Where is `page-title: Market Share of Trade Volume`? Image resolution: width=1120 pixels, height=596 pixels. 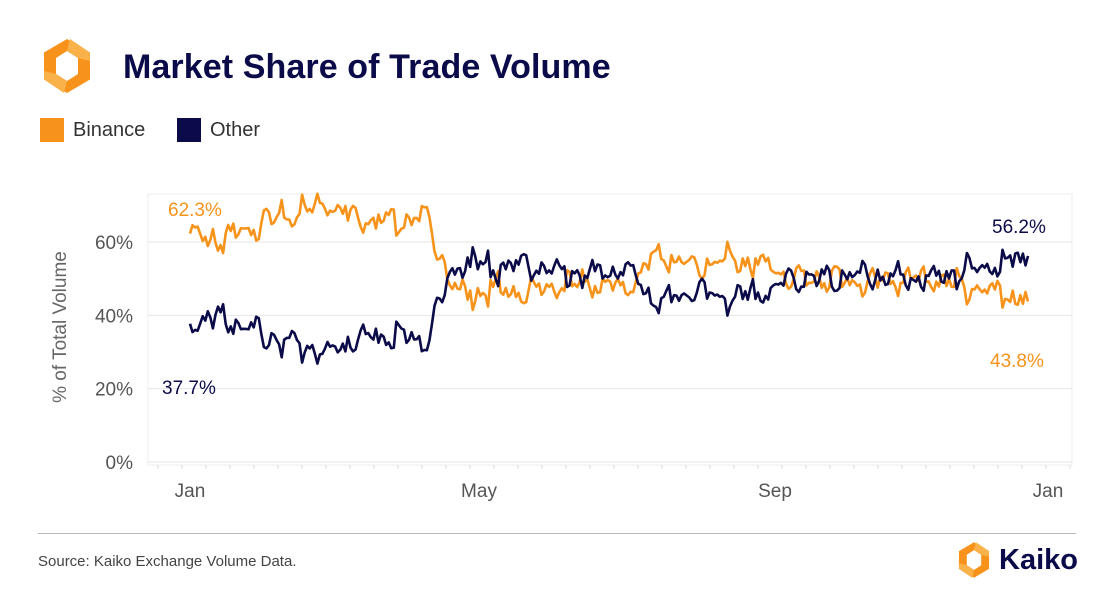
page-title: Market Share of Trade Volume is located at coordinates (367, 67).